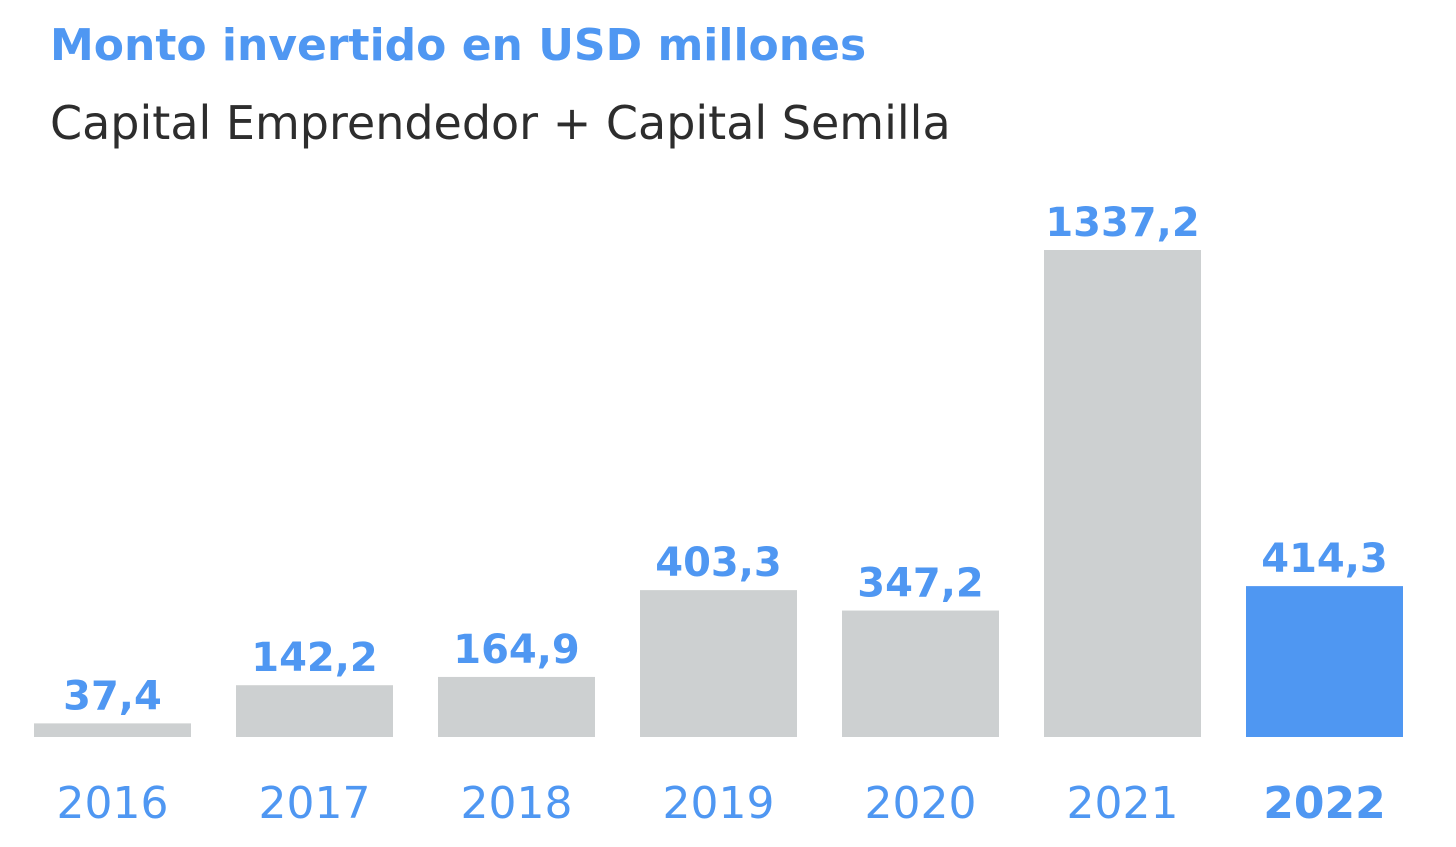  Describe the element at coordinates (314, 711) in the screenshot. I see `bar-2017` at that location.